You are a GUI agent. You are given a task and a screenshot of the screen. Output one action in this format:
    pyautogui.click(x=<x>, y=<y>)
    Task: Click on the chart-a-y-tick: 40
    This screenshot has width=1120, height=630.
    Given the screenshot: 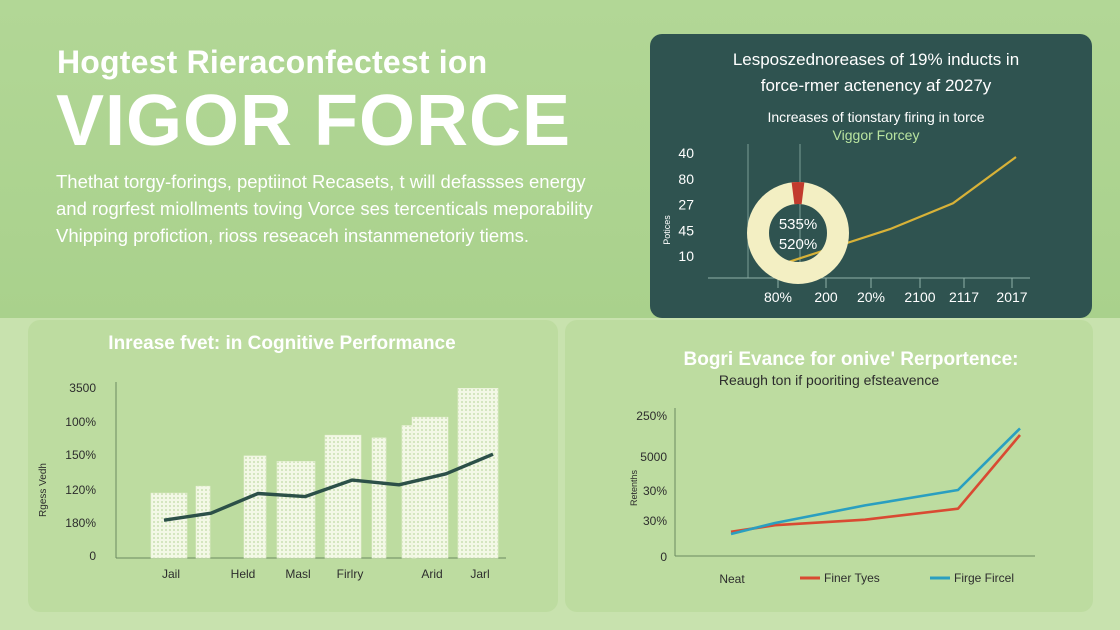 What is the action you would take?
    pyautogui.click(x=686, y=153)
    